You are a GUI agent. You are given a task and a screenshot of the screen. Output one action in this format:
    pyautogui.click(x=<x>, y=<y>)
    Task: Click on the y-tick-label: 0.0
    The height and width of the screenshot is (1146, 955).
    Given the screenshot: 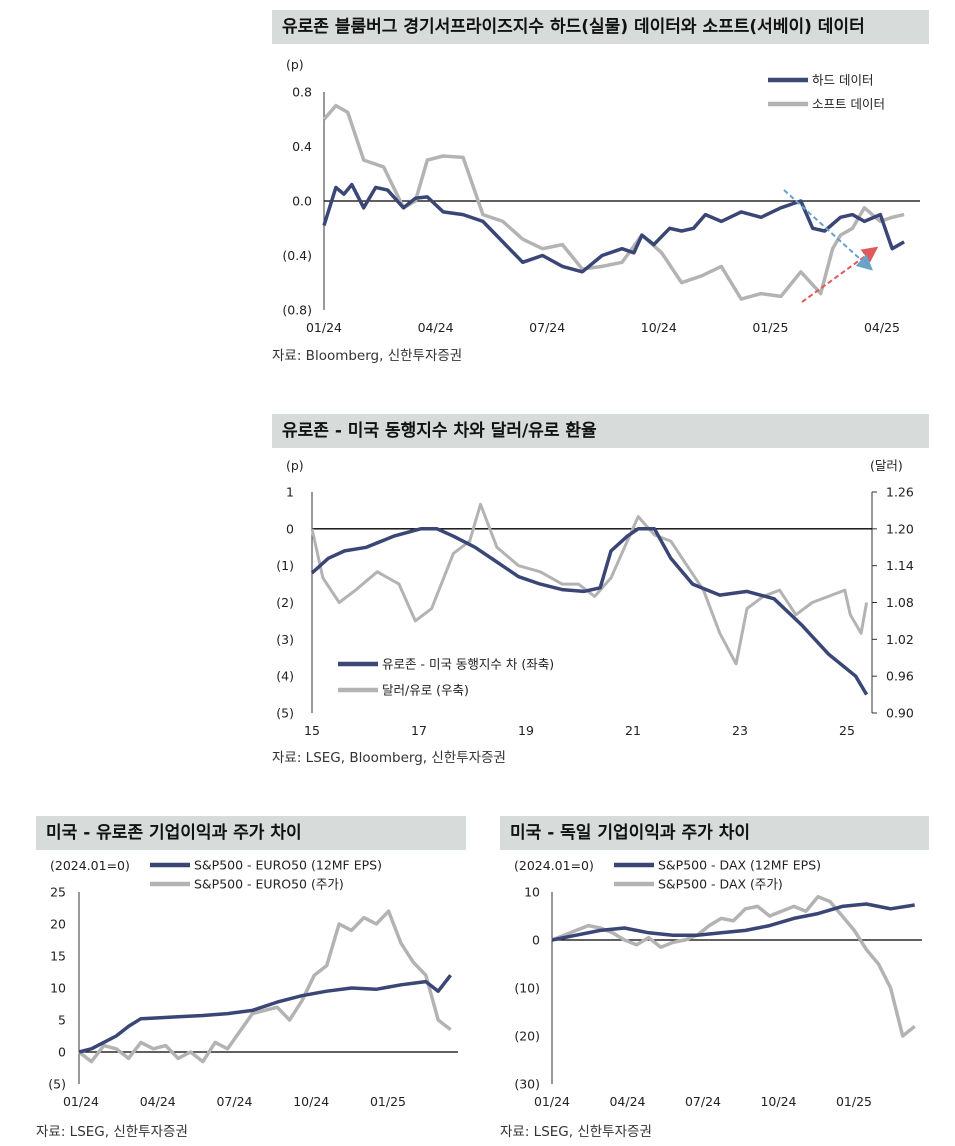 What is the action you would take?
    pyautogui.click(x=302, y=201)
    